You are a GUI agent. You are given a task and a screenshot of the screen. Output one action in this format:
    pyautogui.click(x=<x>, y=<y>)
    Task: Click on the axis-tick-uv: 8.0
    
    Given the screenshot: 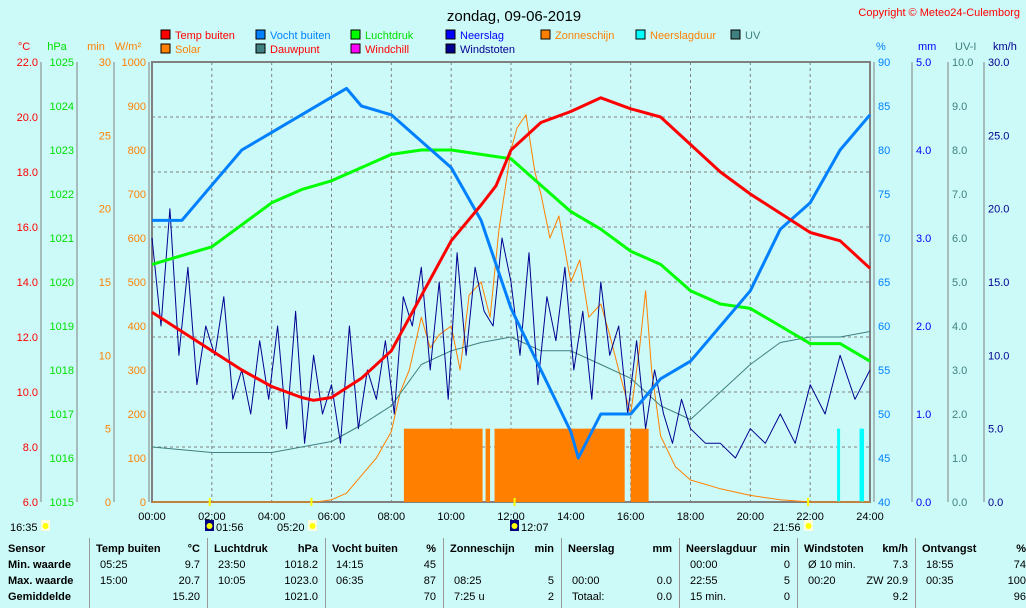 What is the action you would take?
    pyautogui.click(x=959, y=151)
    